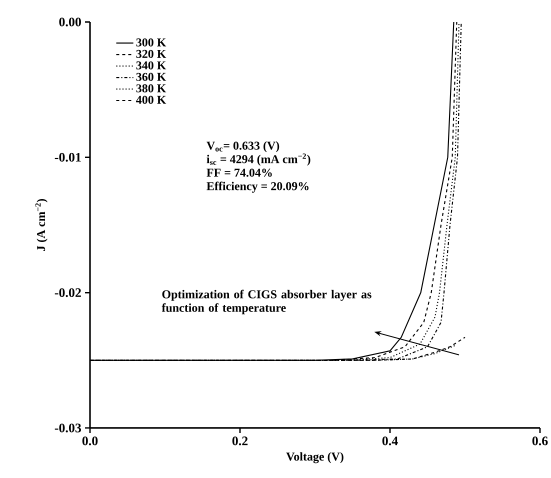 The image size is (551, 478). What do you see at coordinates (151, 76) in the screenshot?
I see `legend-label: 360 K` at bounding box center [151, 76].